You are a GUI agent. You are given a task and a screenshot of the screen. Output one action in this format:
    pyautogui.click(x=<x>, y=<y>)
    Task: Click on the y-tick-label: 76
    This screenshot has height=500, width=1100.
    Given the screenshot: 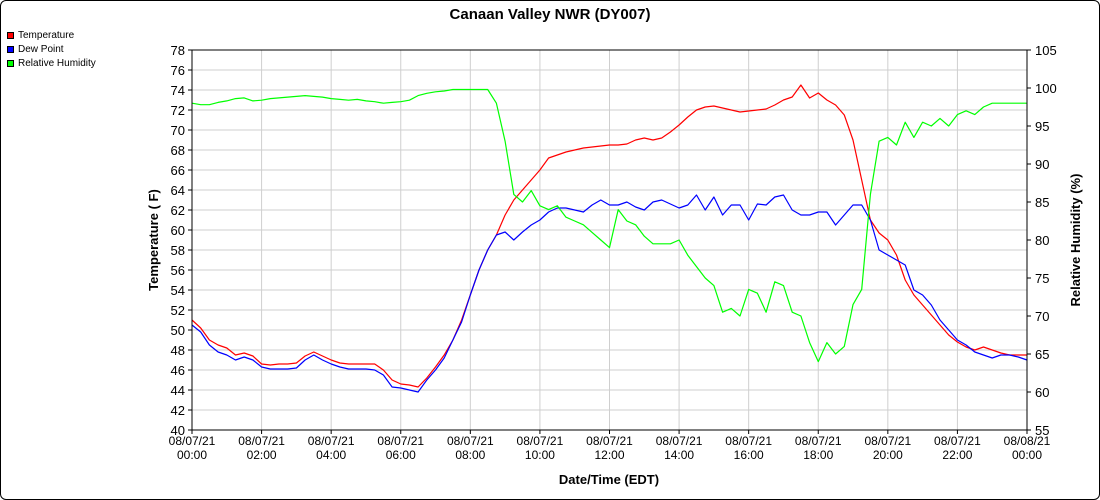 What is the action you would take?
    pyautogui.click(x=178, y=70)
    